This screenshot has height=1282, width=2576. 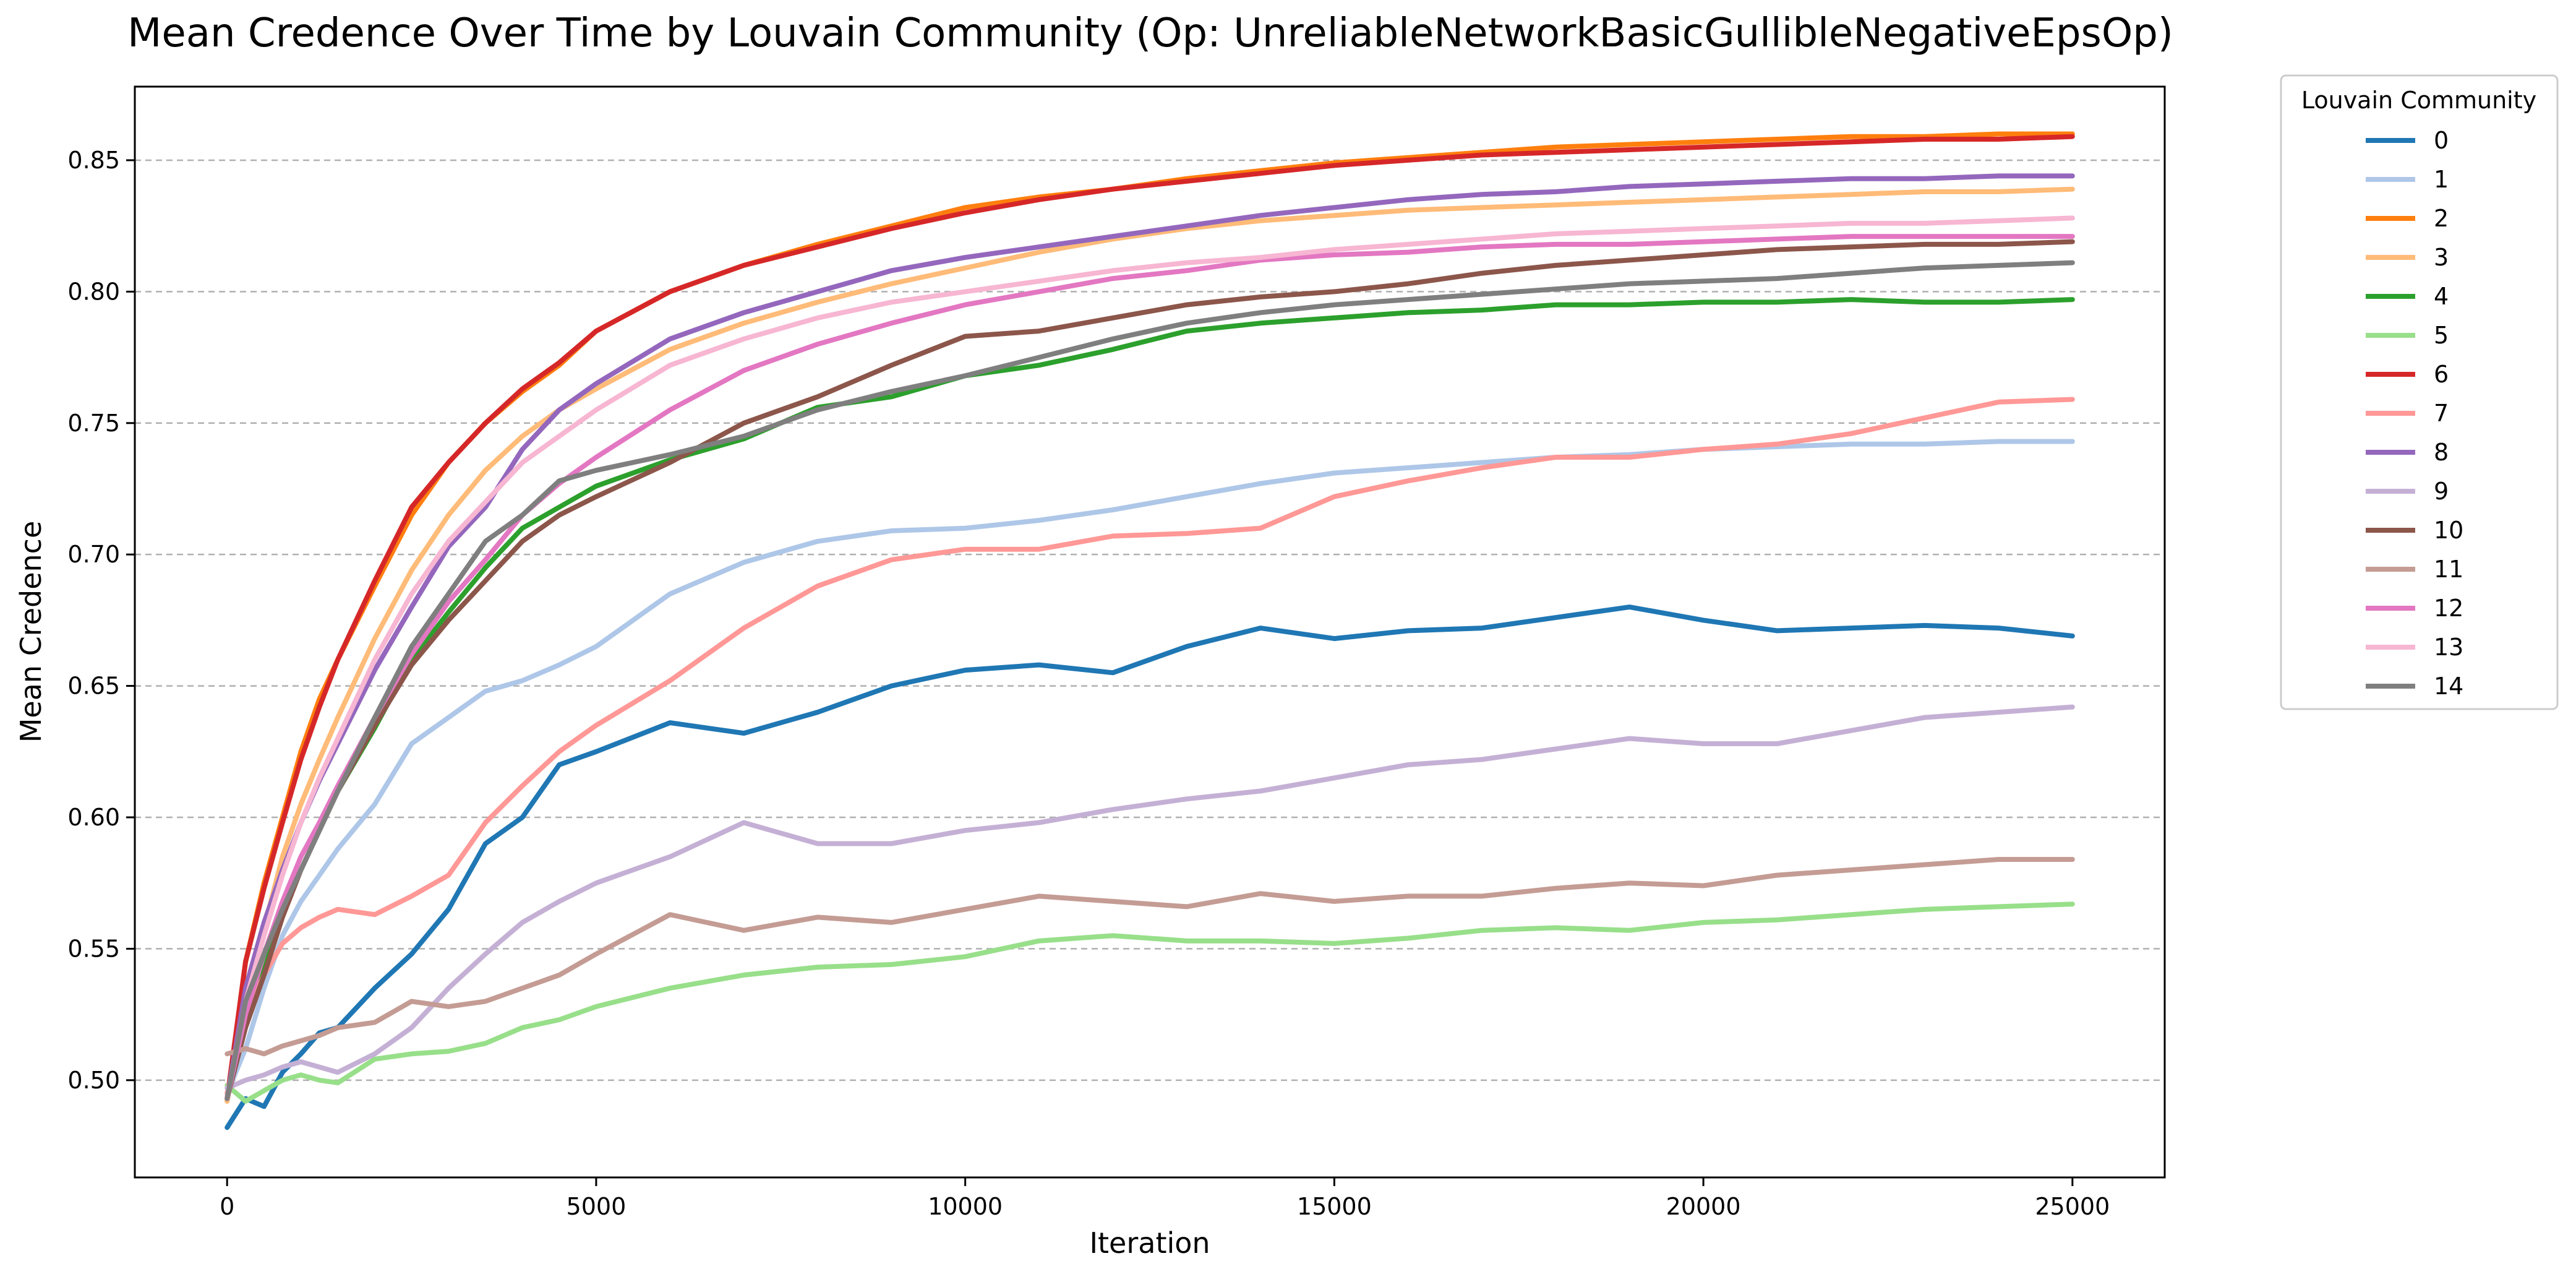 I want to click on y-axis: 0.50 0.55 0.60 0.65 0.70 0.75 0.80 0.85, so click(x=101, y=621).